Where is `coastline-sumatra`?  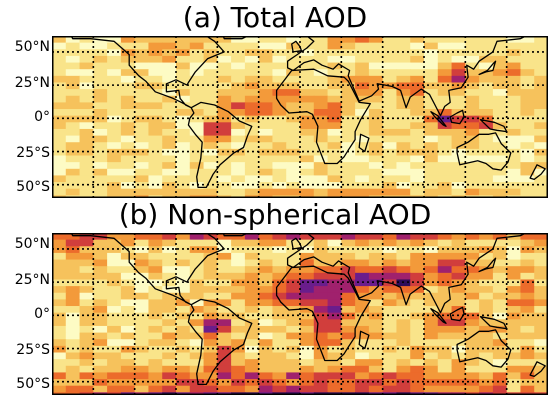 coastline-sumatra is located at coordinates (438, 119).